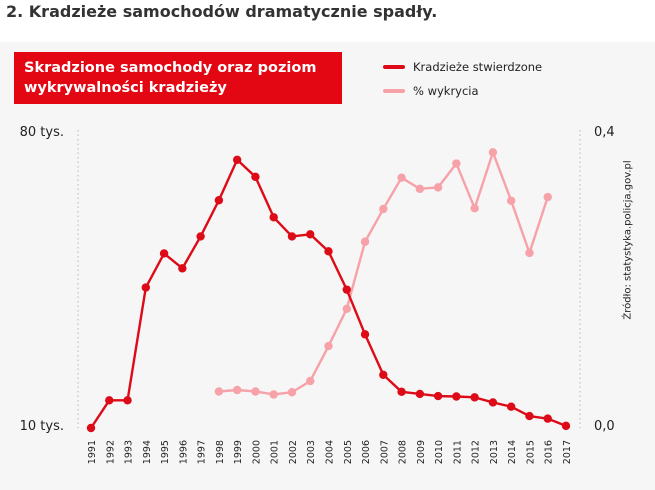 This screenshot has height=490, width=655. I want to click on left-axis-tick-label: 10 tys., so click(42, 426).